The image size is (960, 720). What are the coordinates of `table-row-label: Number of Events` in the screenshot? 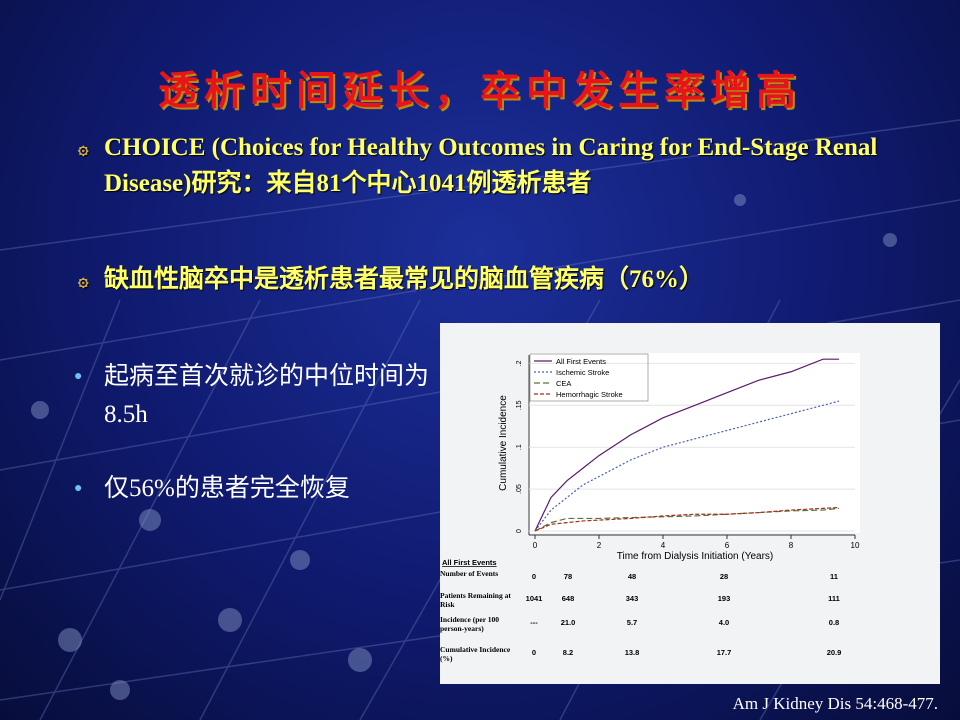 It's located at (469, 573).